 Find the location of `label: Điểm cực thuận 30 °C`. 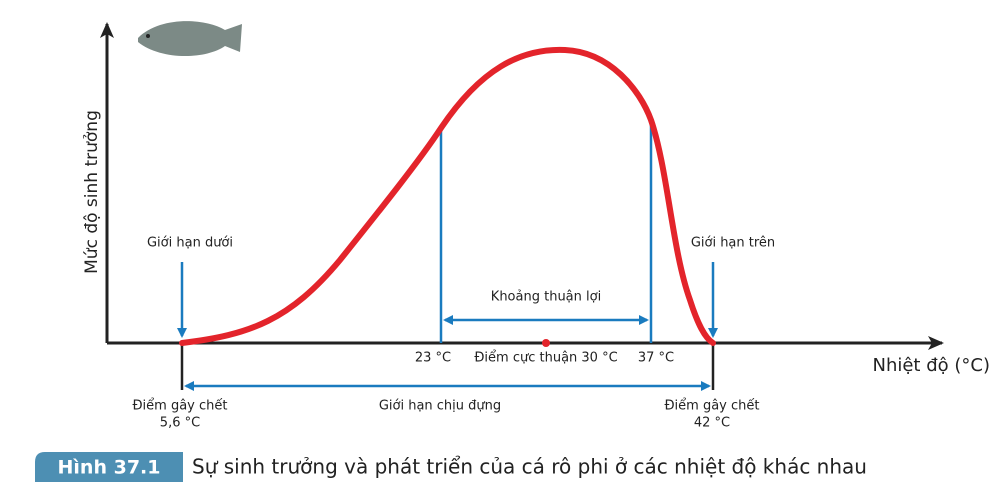

label: Điểm cực thuận 30 °C is located at coordinates (545, 358).